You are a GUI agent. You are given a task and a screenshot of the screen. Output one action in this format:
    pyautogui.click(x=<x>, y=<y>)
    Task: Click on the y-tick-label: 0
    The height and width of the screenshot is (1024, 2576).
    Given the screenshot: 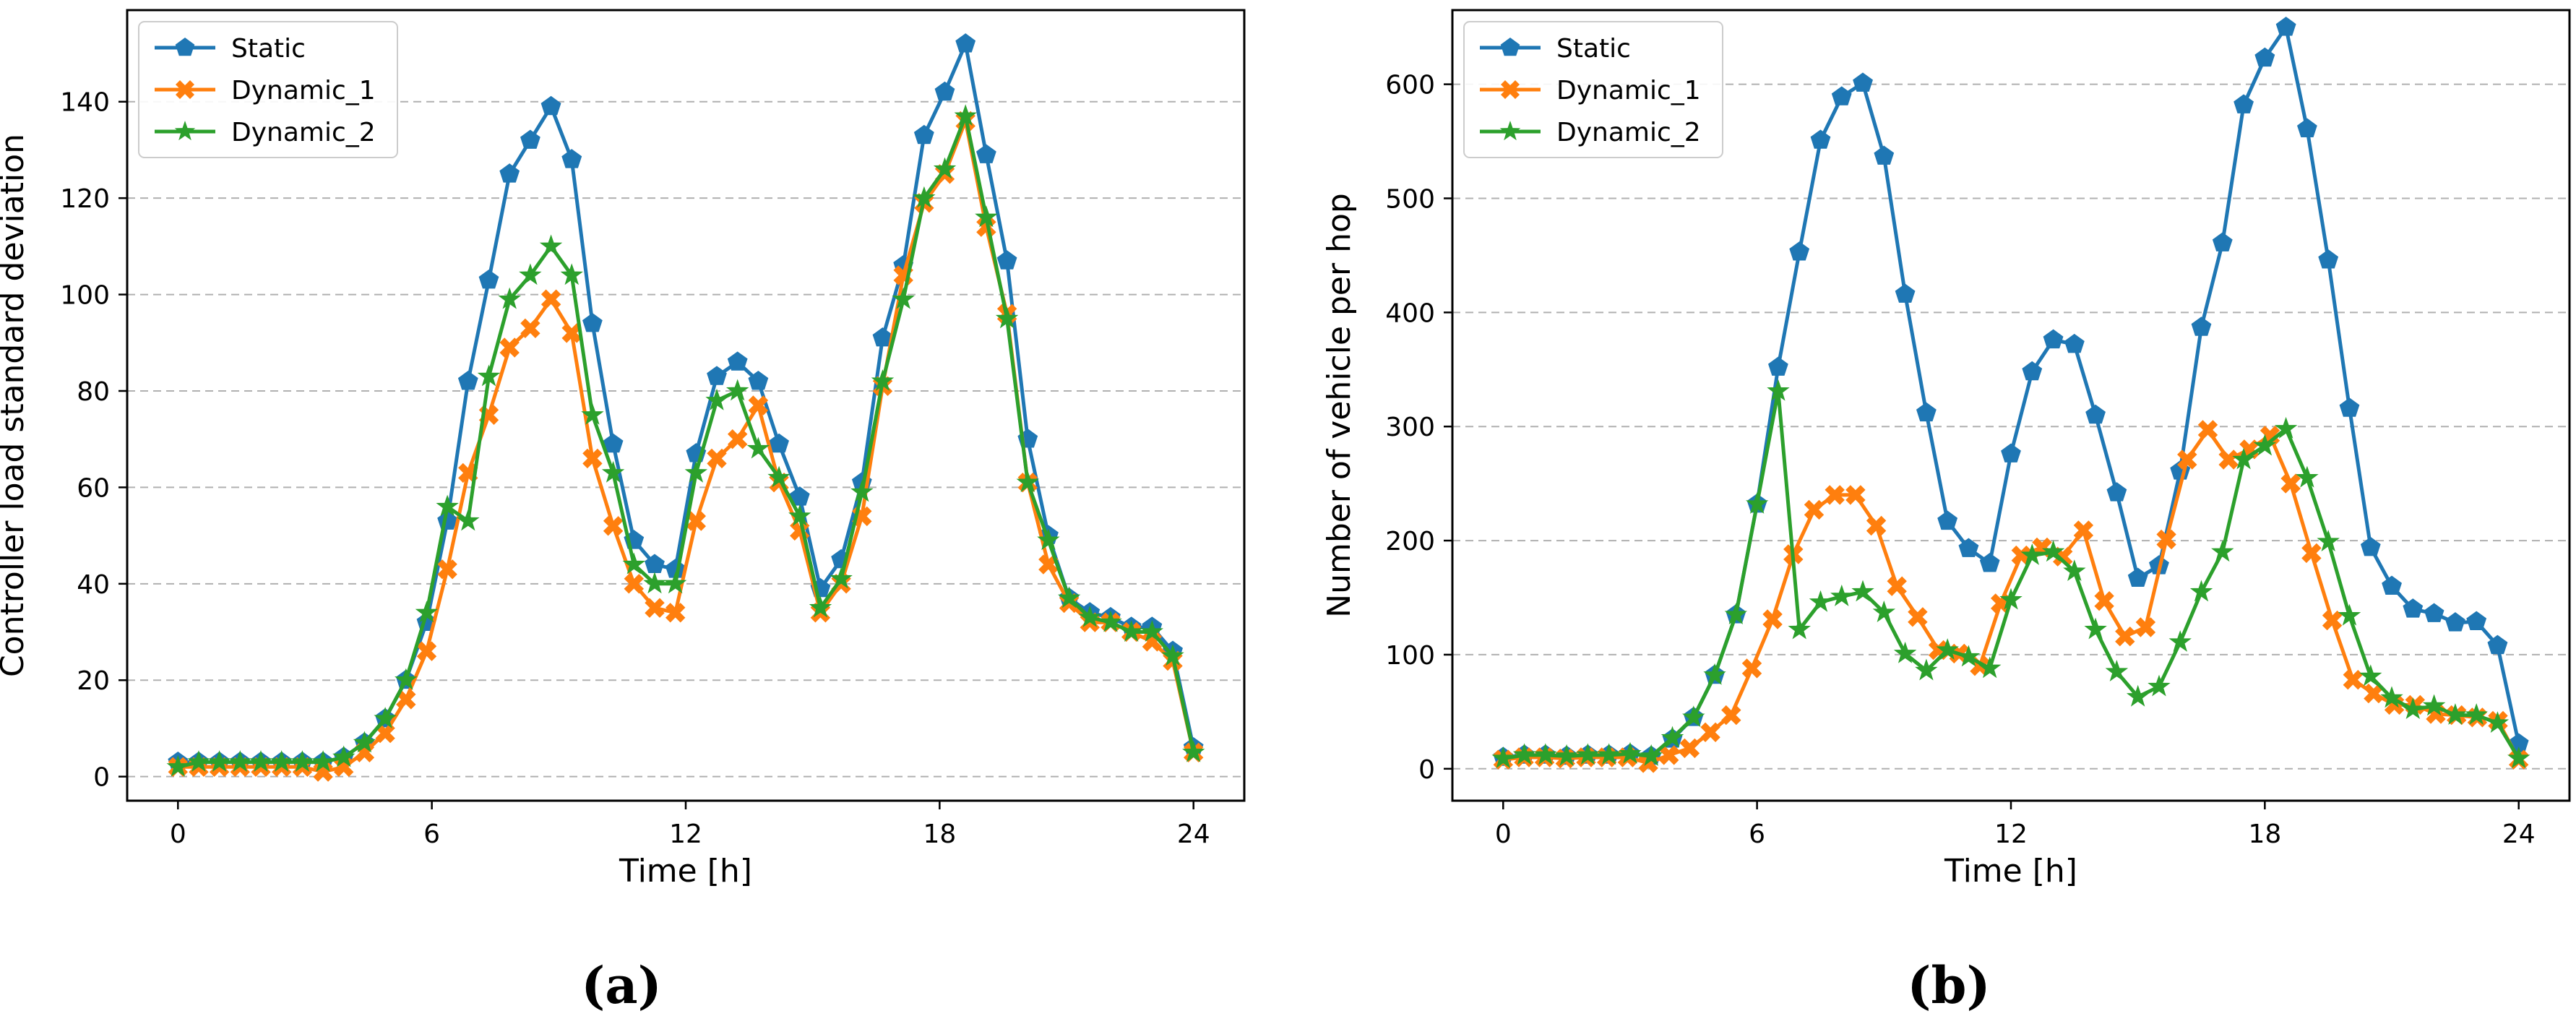 What is the action you would take?
    pyautogui.click(x=1426, y=770)
    